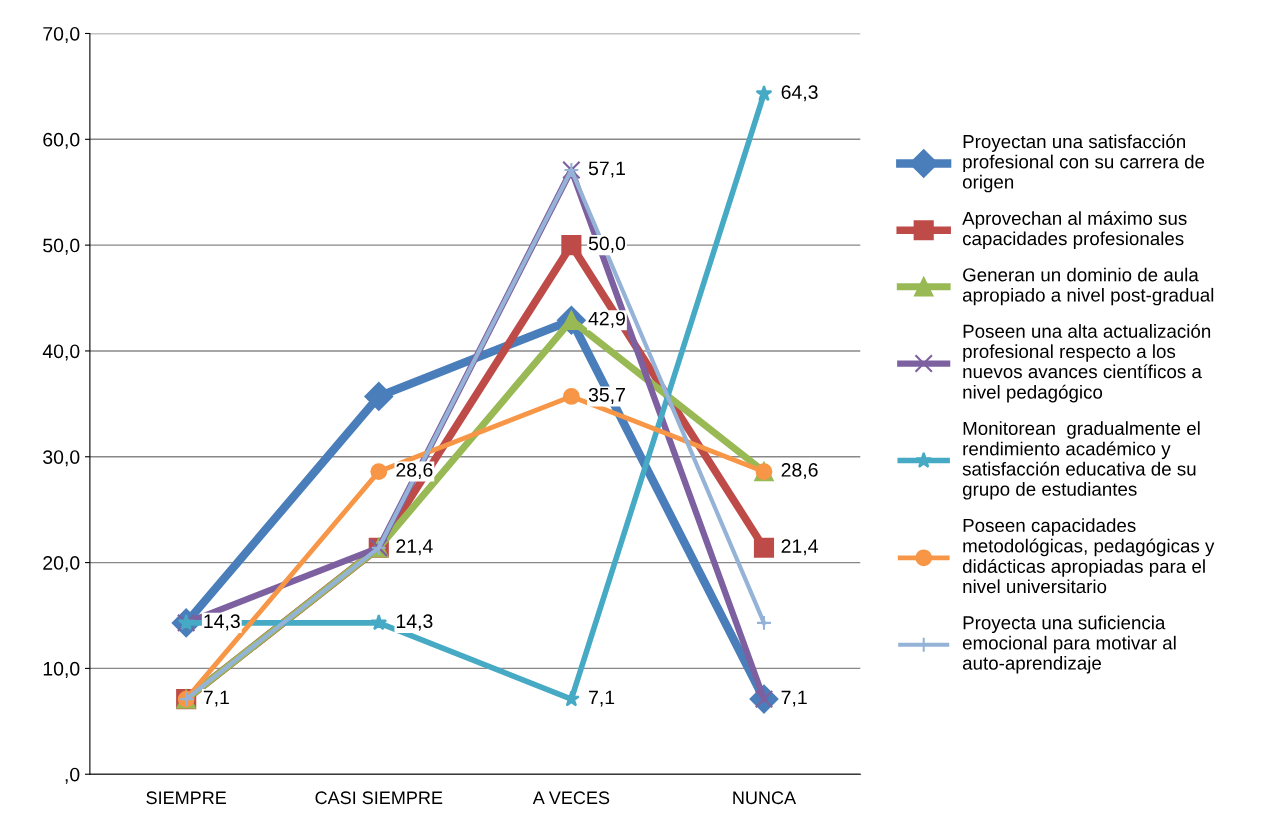 This screenshot has height=837, width=1284. What do you see at coordinates (571, 798) in the screenshot?
I see `x-tick-label: A VECES` at bounding box center [571, 798].